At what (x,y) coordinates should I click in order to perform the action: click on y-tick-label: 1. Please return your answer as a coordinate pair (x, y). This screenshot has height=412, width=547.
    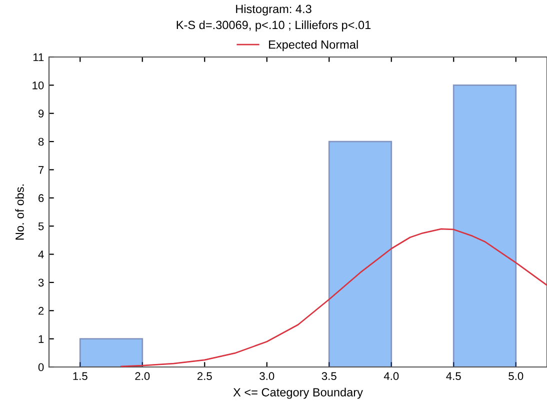
    Looking at the image, I should click on (41, 339).